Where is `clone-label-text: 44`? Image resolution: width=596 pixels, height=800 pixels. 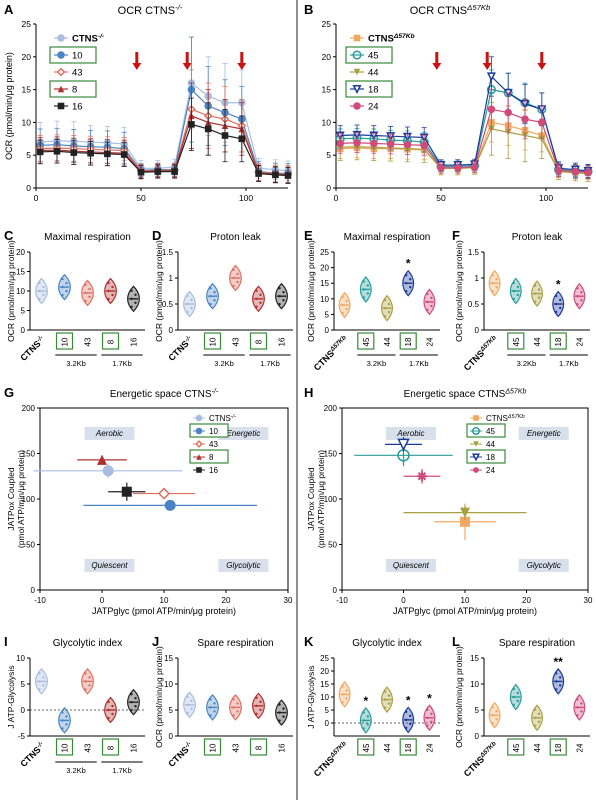 clone-label-text: 44 is located at coordinates (537, 341).